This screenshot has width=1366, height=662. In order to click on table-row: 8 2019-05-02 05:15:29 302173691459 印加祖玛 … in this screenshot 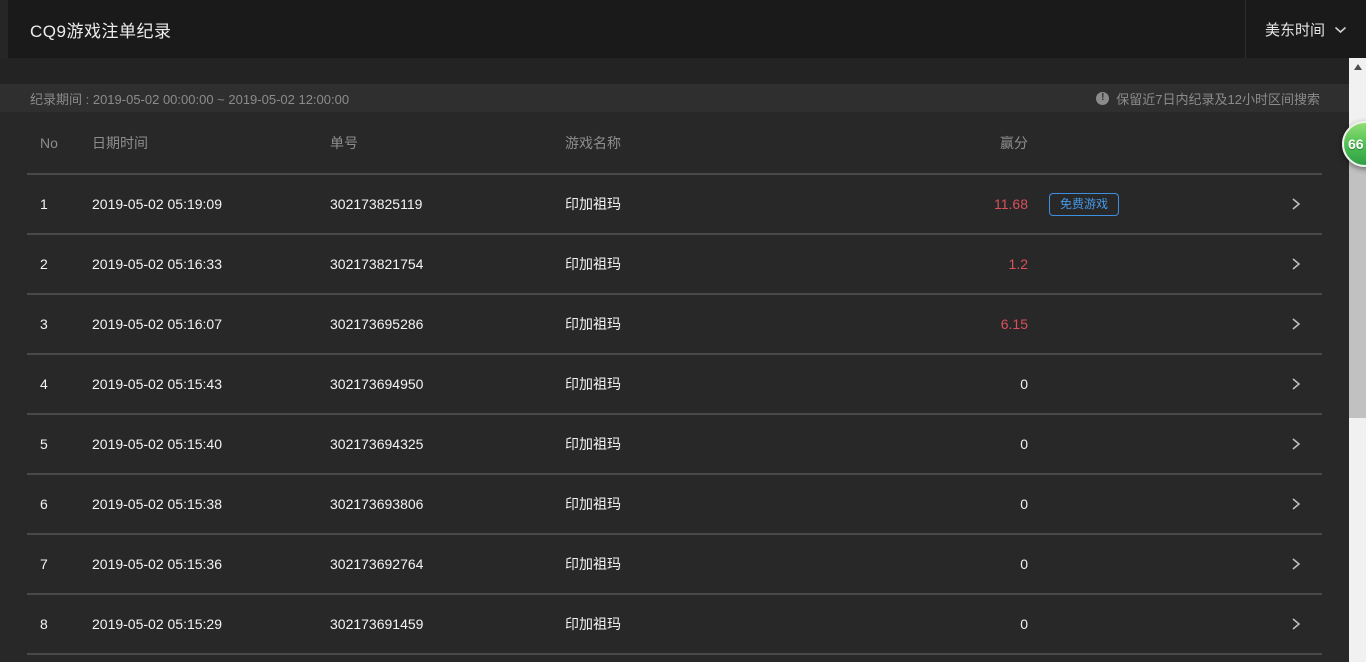, I will do `click(674, 625)`.